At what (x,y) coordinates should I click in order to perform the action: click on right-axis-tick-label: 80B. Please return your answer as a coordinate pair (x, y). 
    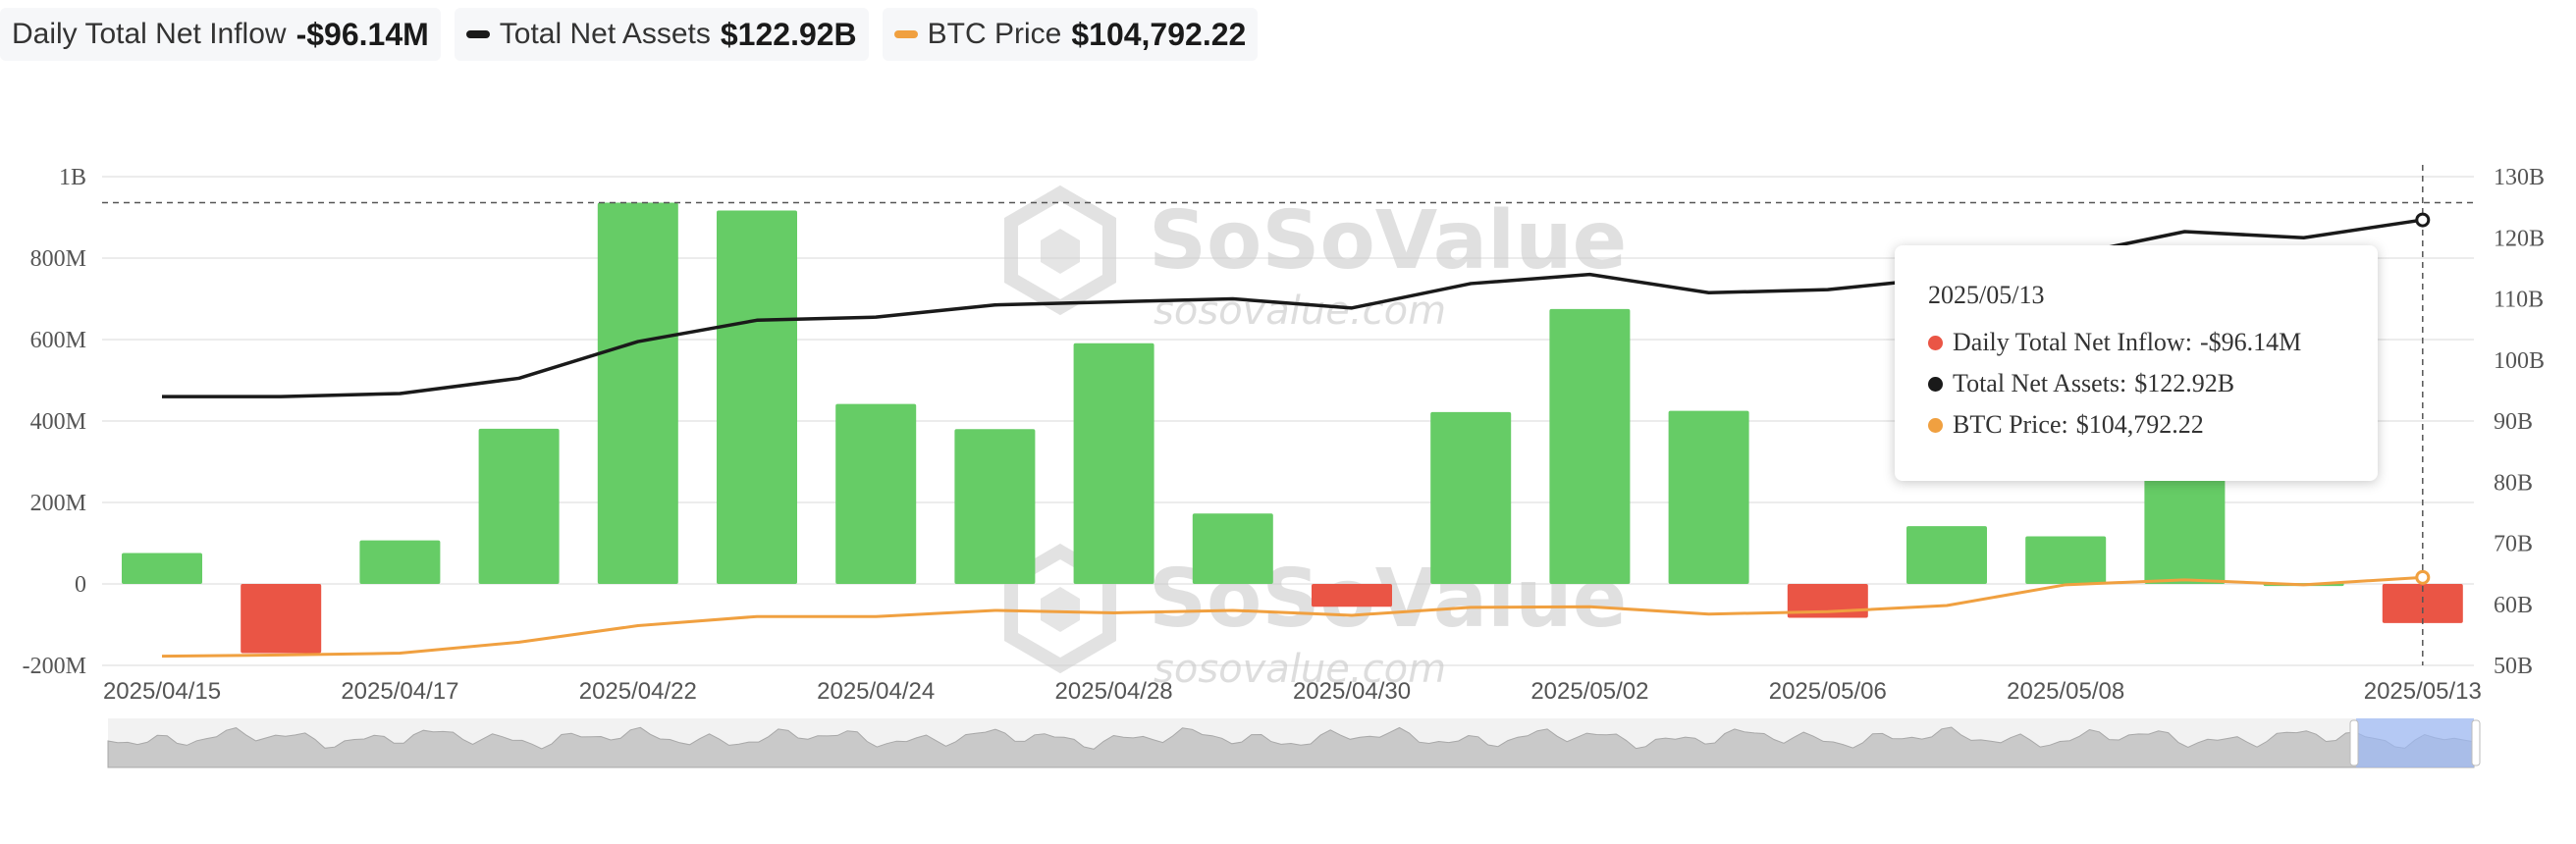
    Looking at the image, I should click on (2513, 483).